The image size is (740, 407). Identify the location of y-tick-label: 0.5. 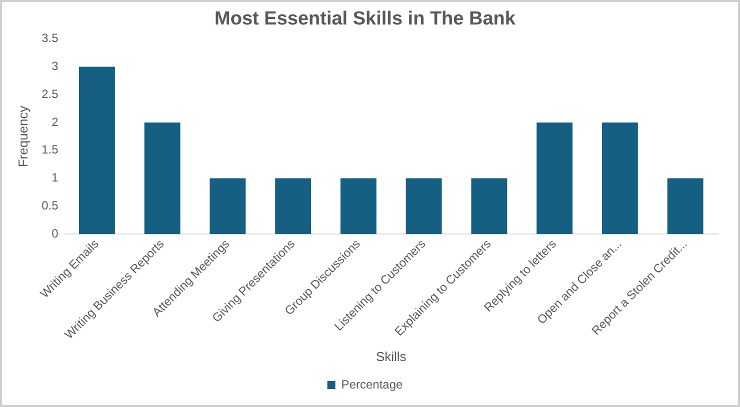
(50, 205).